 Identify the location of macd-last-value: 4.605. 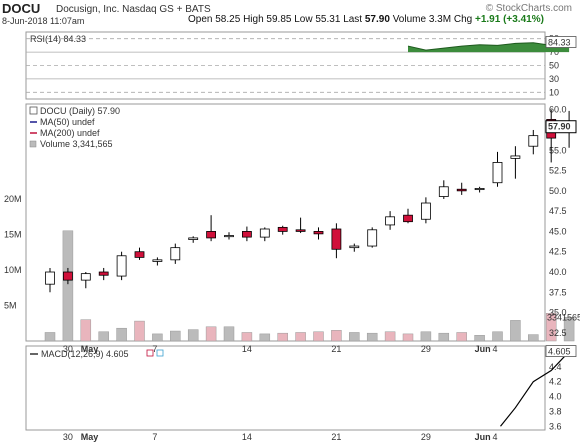
(559, 352).